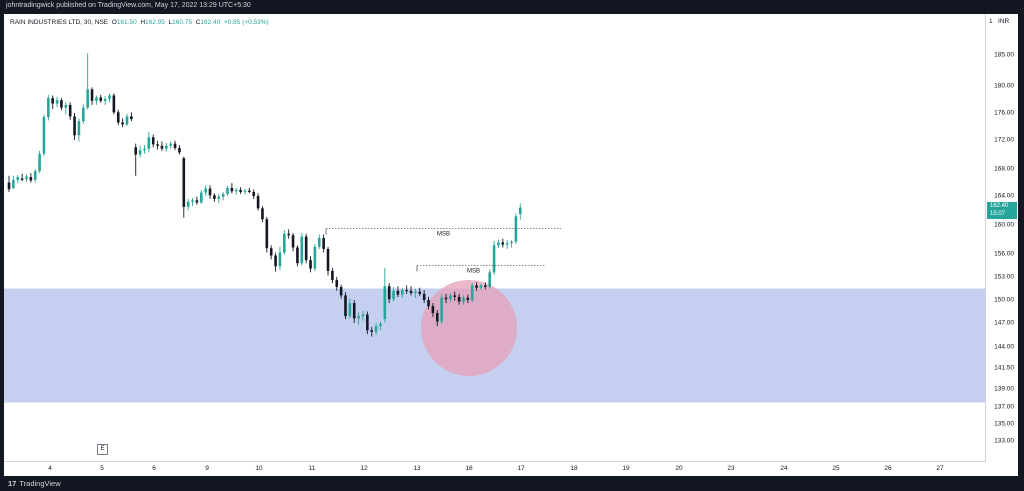 This screenshot has width=1024, height=491. I want to click on time-tick-label: 17, so click(521, 468).